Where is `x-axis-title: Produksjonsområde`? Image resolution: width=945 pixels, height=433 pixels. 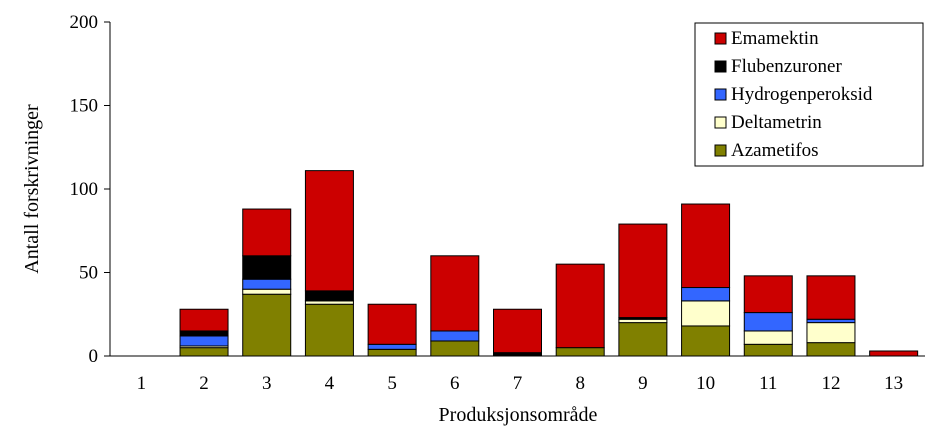 x-axis-title: Produksjonsområde is located at coordinates (518, 415).